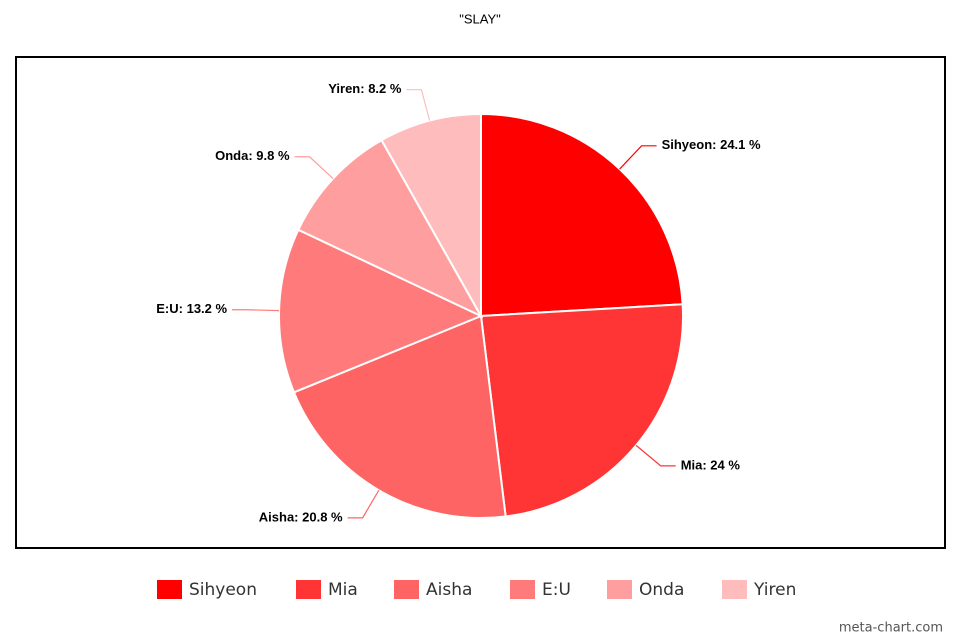  What do you see at coordinates (223, 590) in the screenshot?
I see `legend-label: Sihyeon` at bounding box center [223, 590].